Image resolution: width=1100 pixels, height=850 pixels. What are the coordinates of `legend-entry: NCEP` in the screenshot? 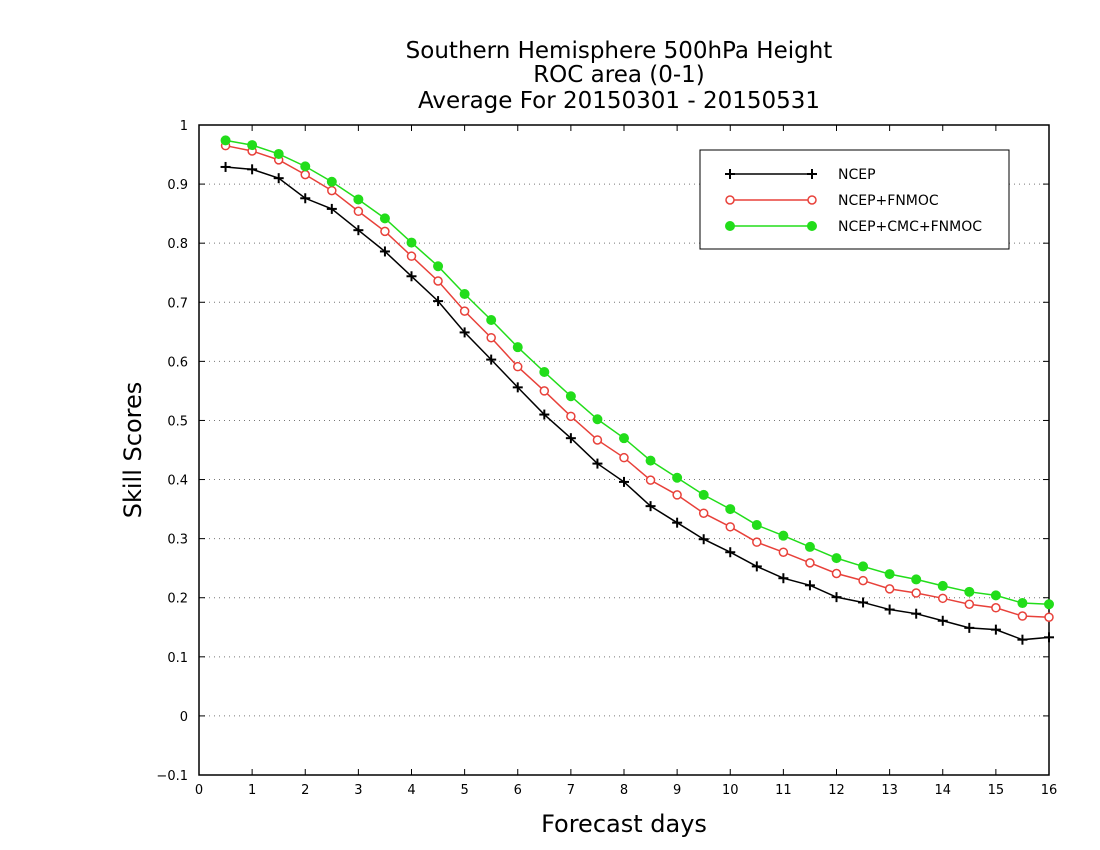 It's located at (800, 175).